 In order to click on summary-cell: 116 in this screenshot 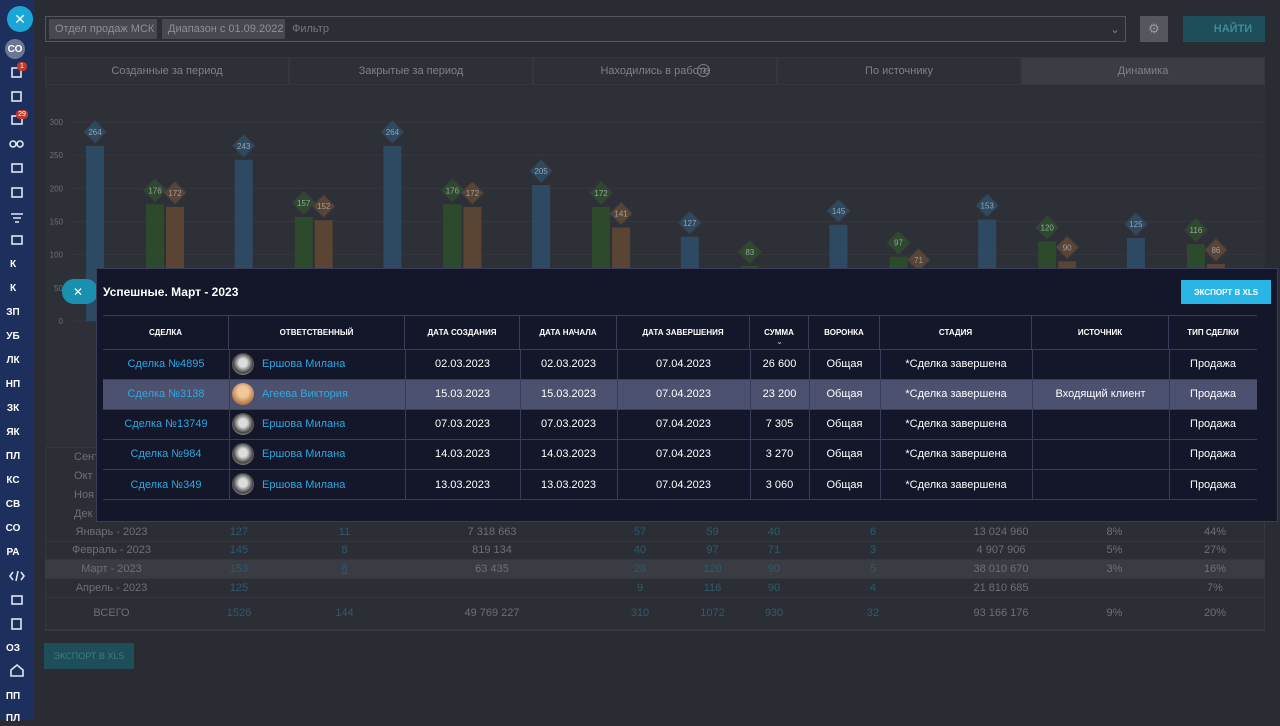, I will do `click(712, 588)`.